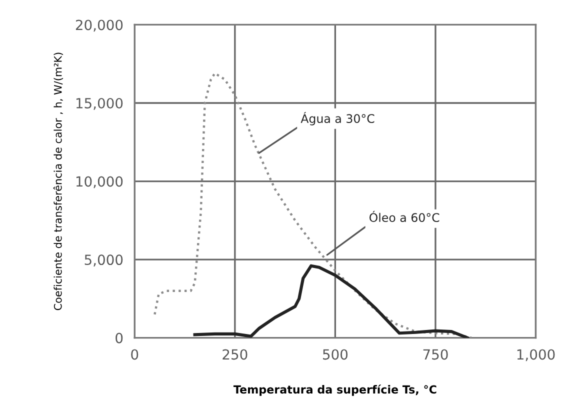 The width and height of the screenshot is (561, 412). I want to click on x-axis-title: Temperatura da superfície Ts, °C, so click(334, 390).